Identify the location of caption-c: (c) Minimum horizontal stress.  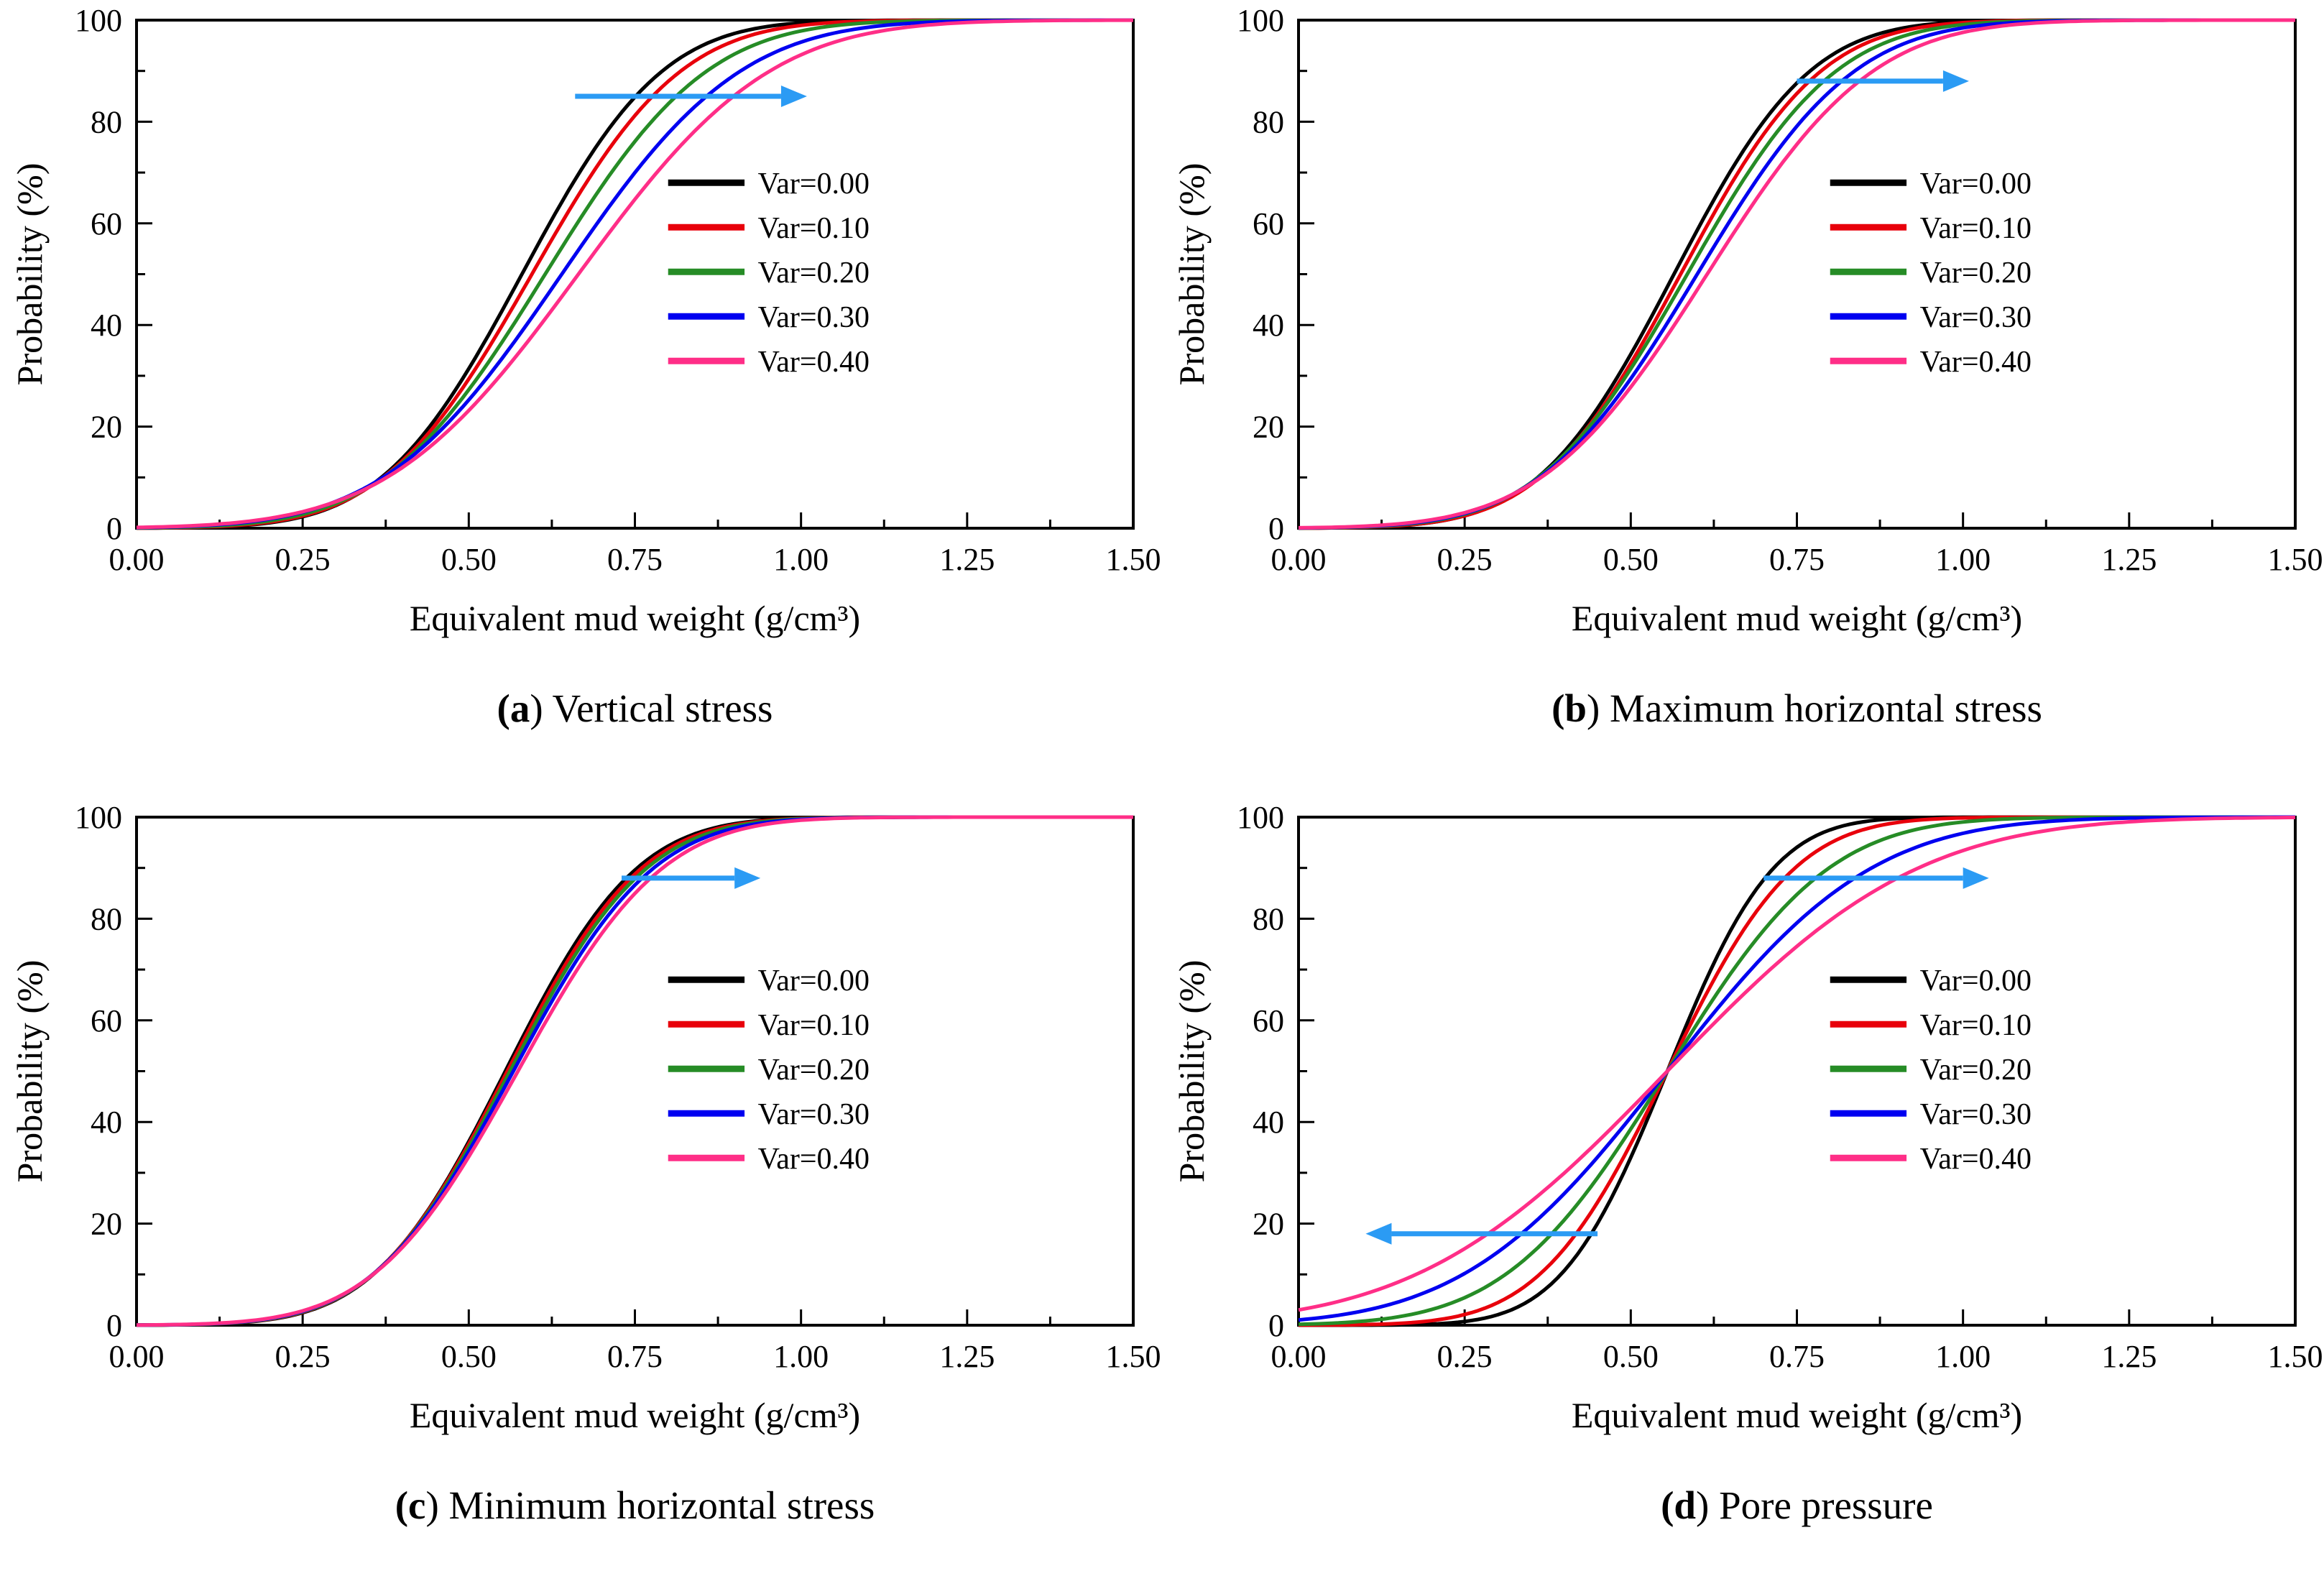
(635, 1505).